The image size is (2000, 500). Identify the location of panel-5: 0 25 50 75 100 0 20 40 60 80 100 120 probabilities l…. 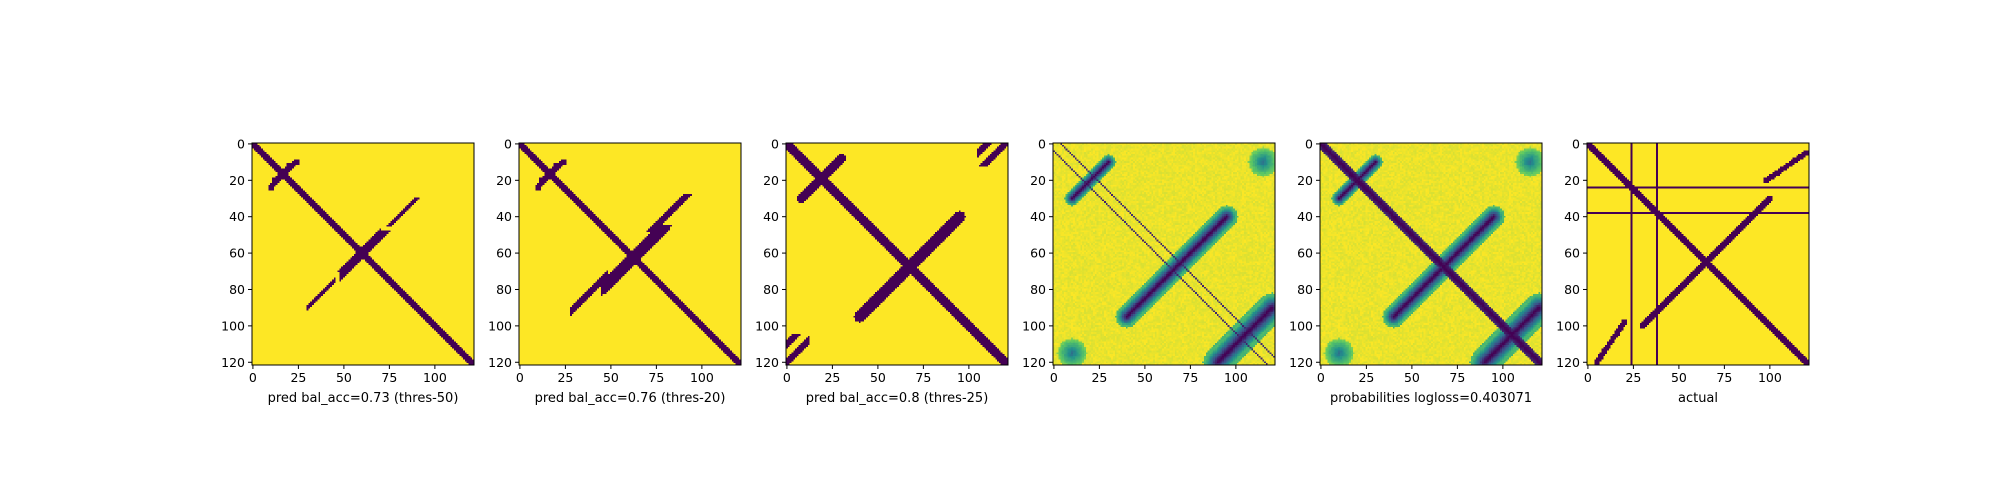
(1416, 271).